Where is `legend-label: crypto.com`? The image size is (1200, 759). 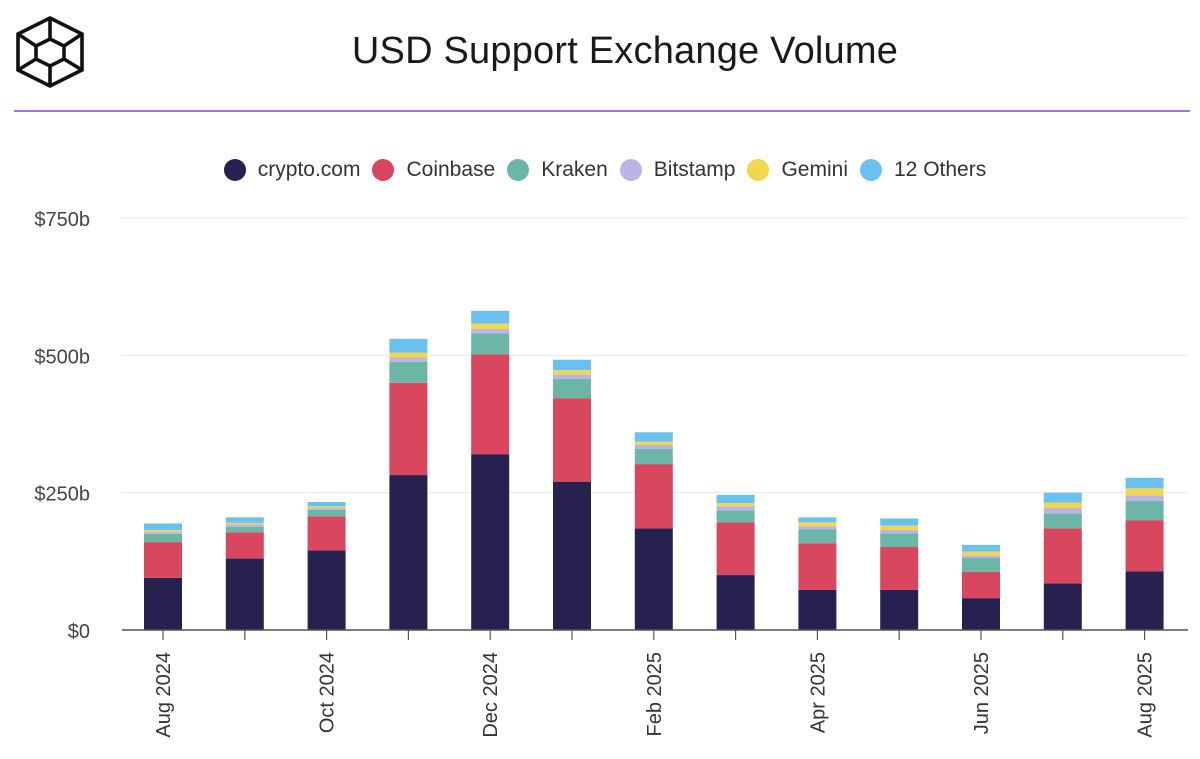 legend-label: crypto.com is located at coordinates (309, 169).